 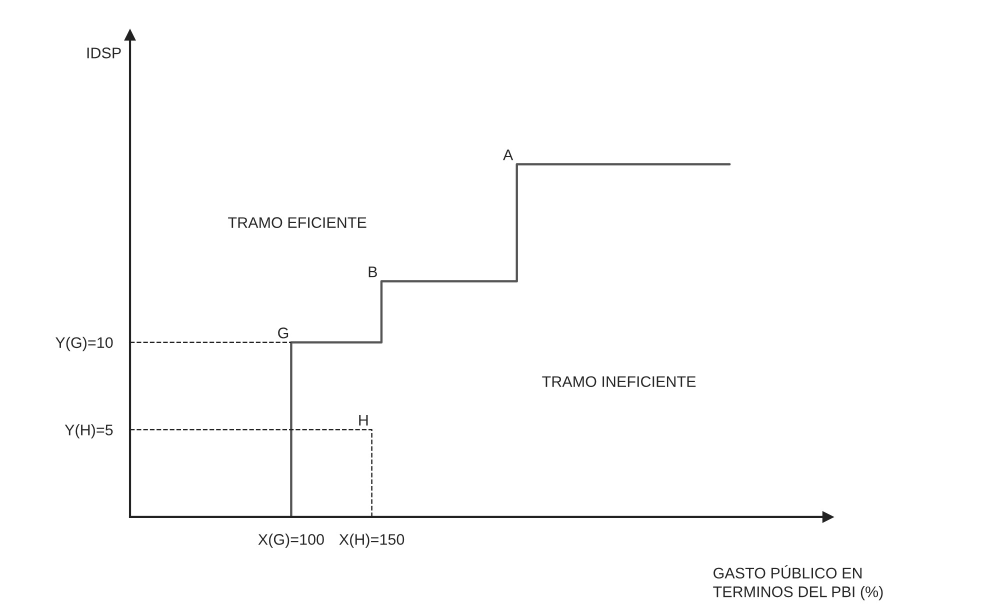 I want to click on x-tick-label: X(G)=100, so click(x=291, y=541).